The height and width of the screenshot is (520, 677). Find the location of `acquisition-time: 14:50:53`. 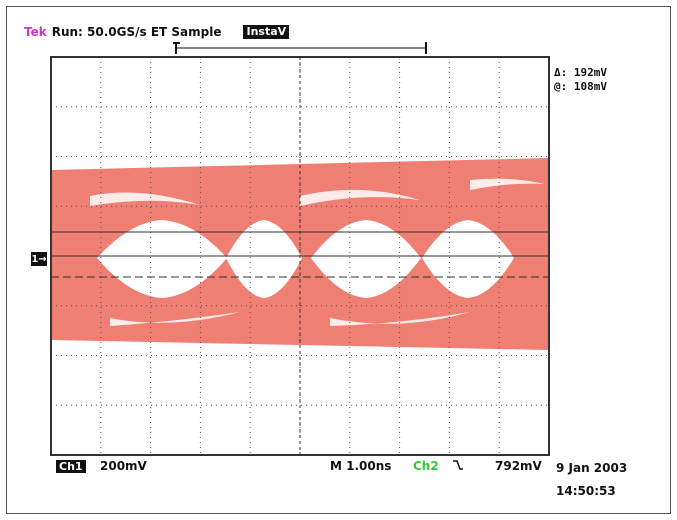

acquisition-time: 14:50:53 is located at coordinates (586, 491).